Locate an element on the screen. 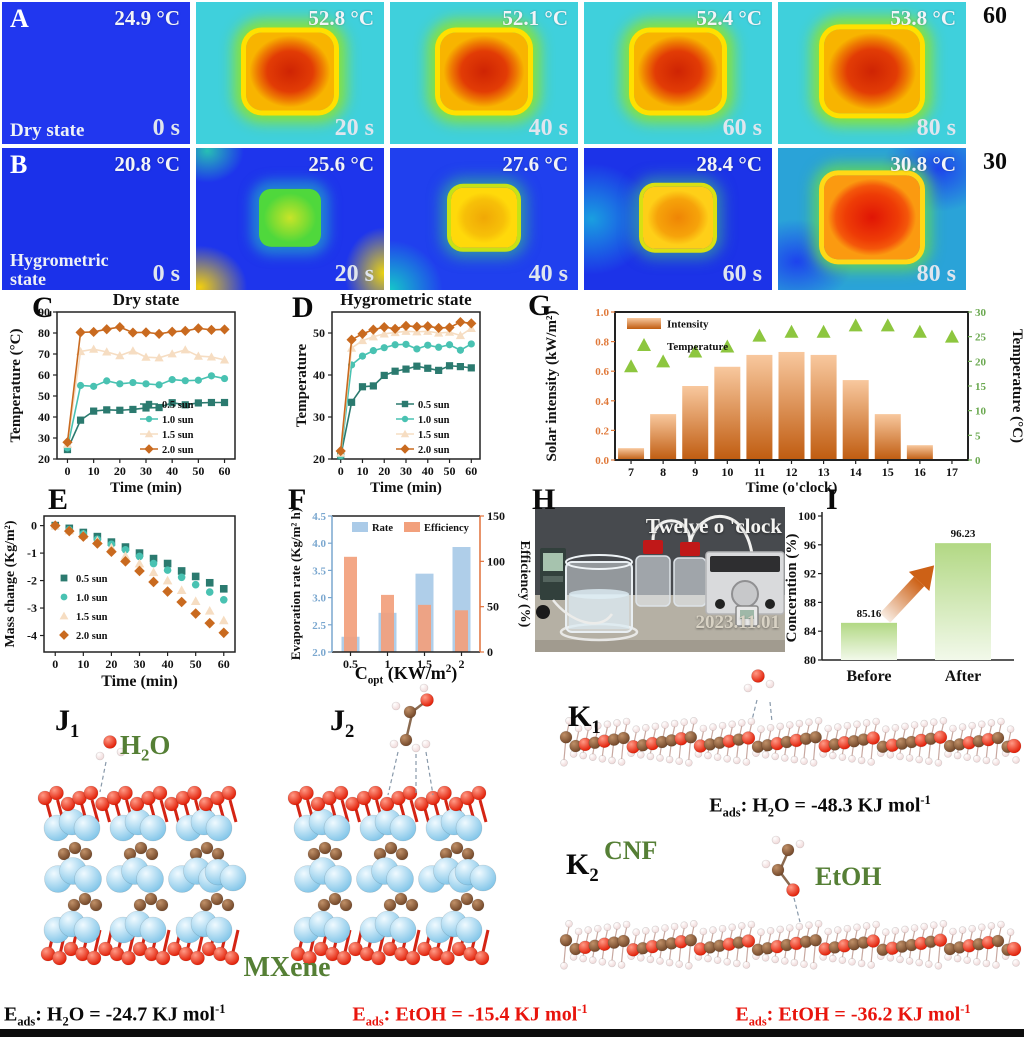  svg-text: 12 is located at coordinates (792, 472).